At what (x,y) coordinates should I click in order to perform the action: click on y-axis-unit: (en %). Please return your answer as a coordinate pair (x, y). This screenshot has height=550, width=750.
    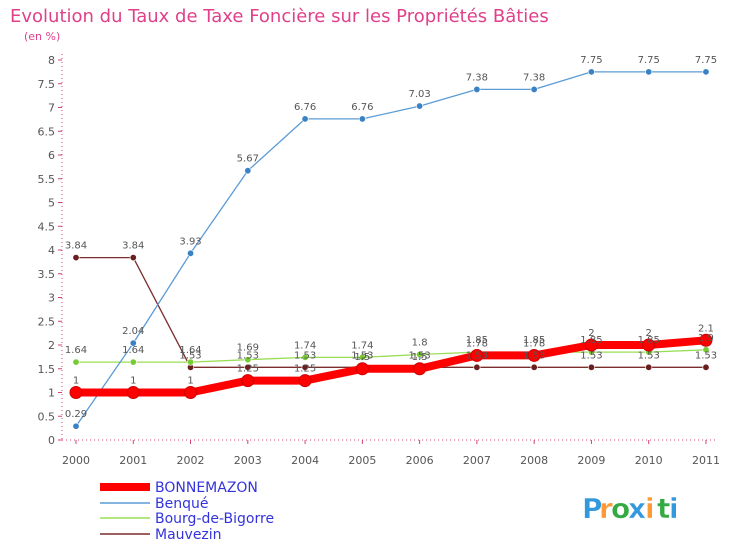
    Looking at the image, I should click on (42, 36).